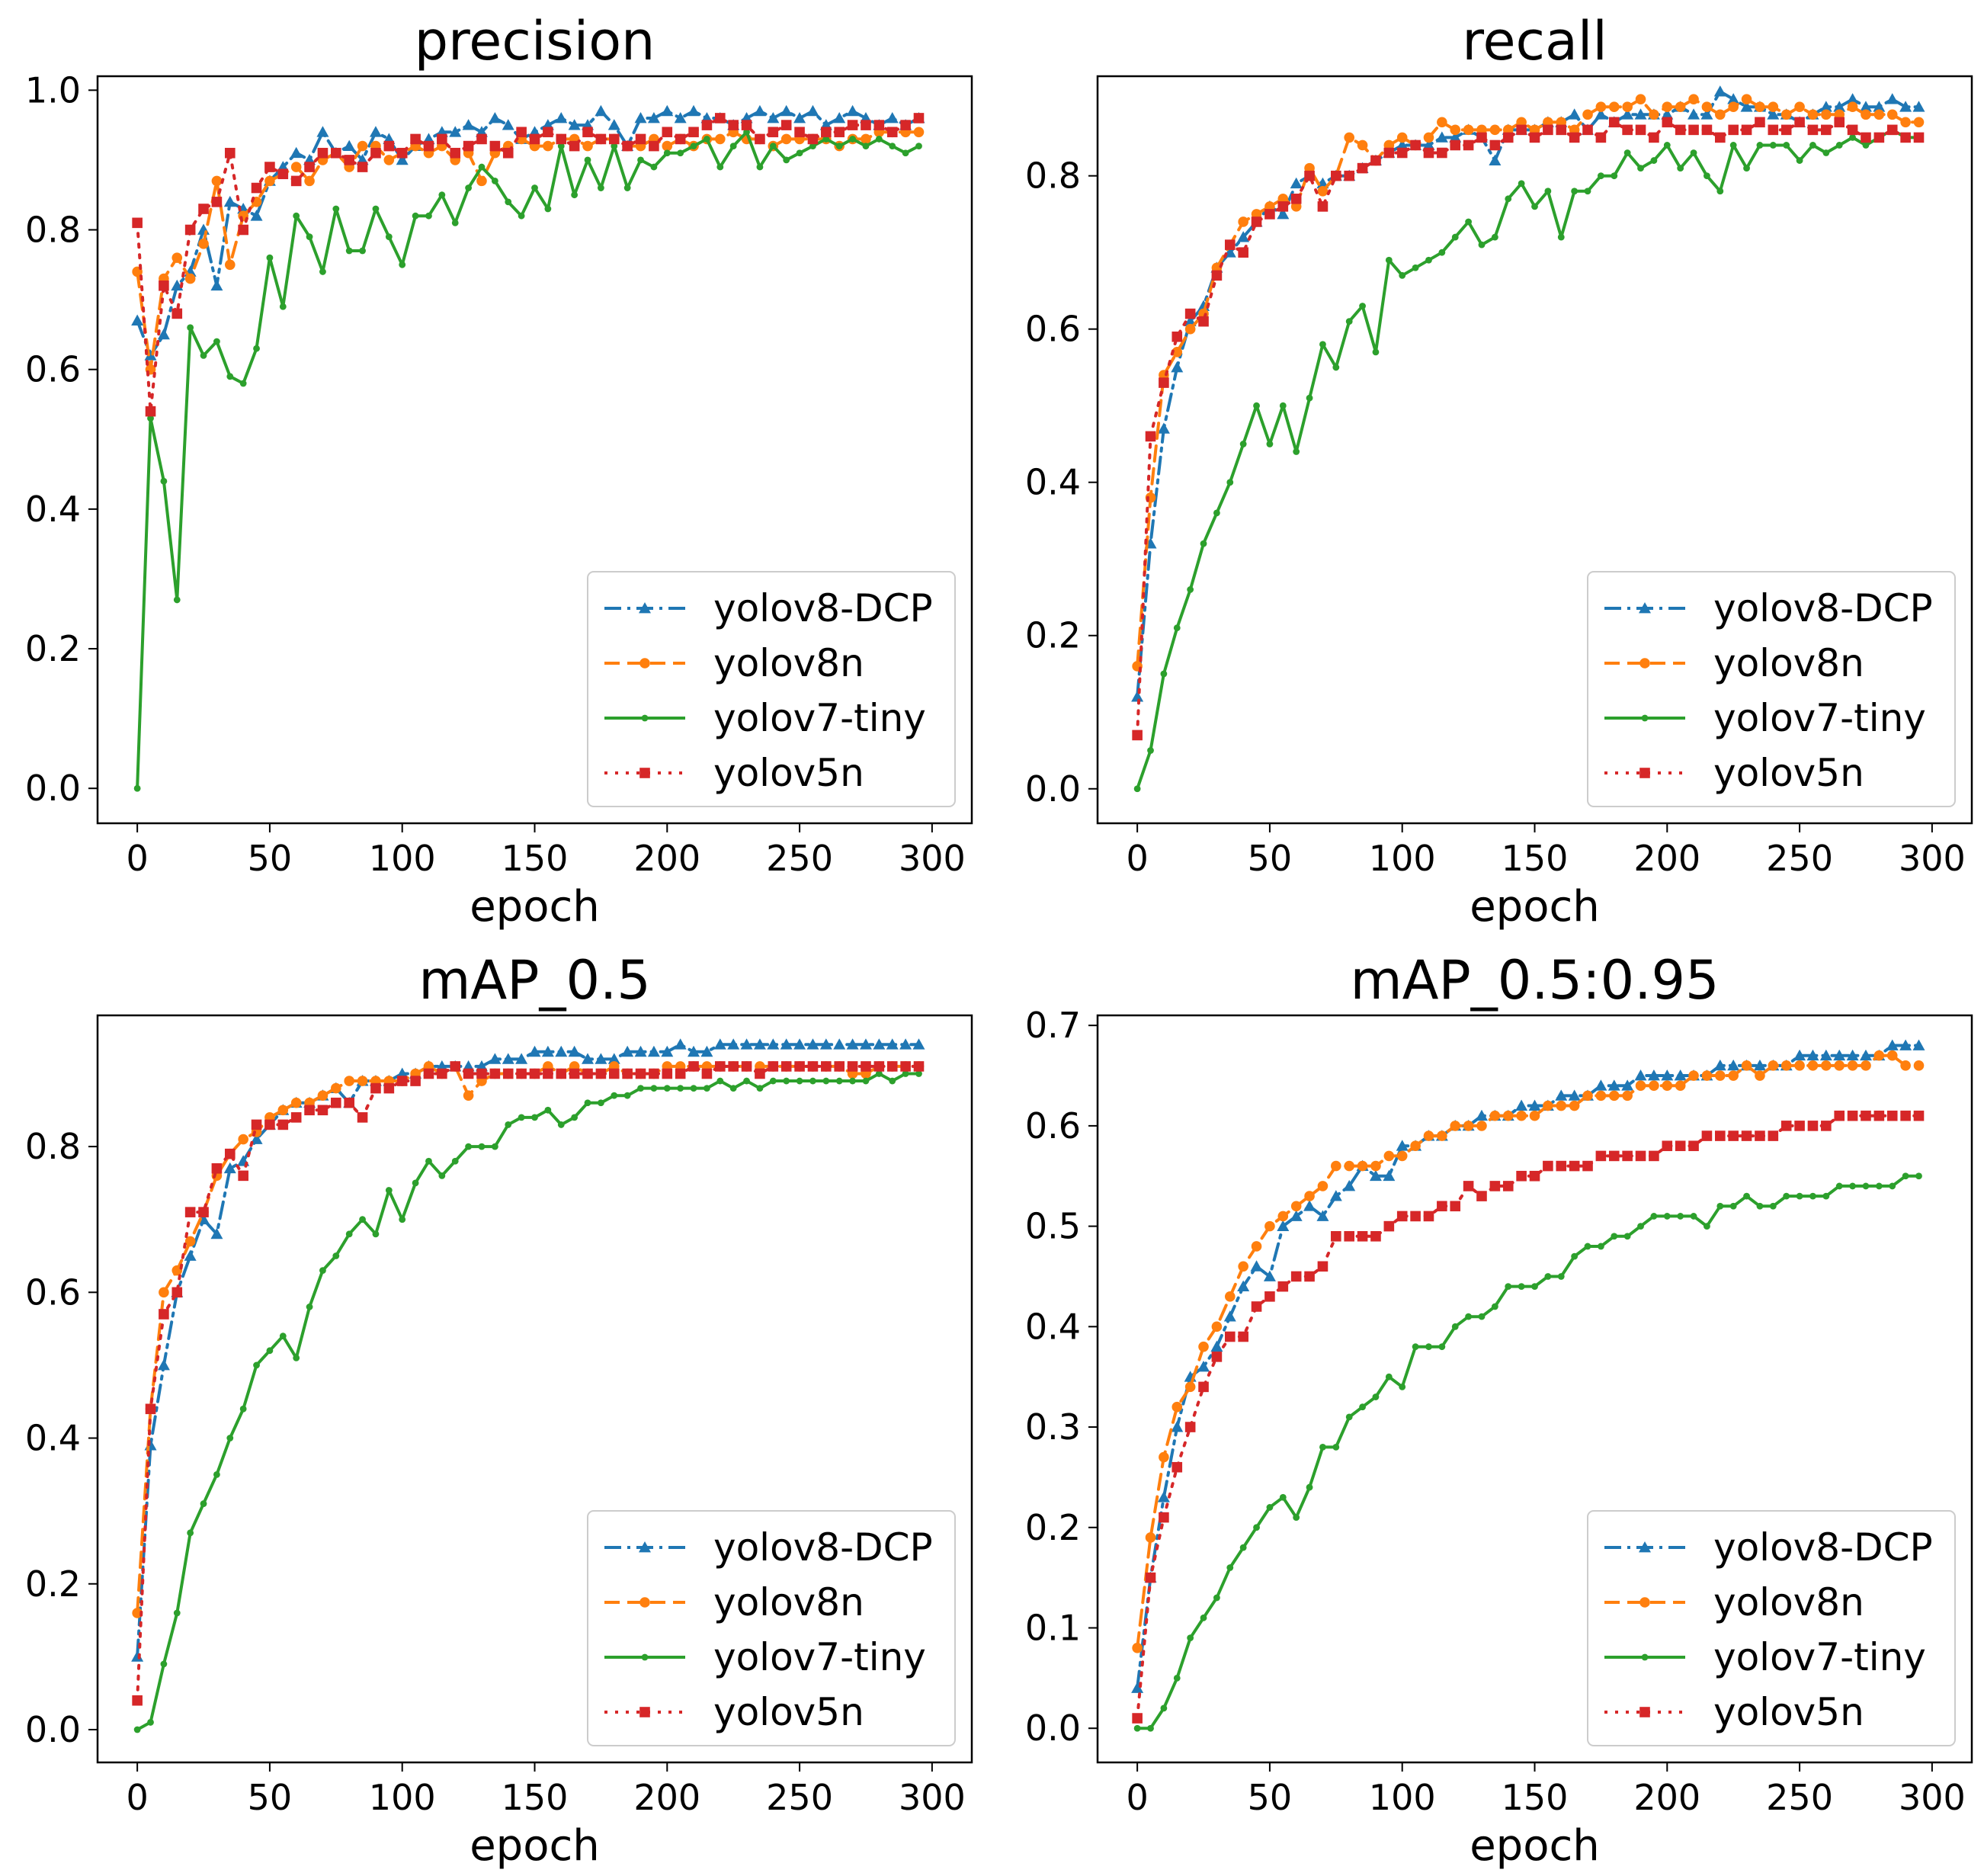 The width and height of the screenshot is (1984, 1876). I want to click on y-tick-label: 0.0, so click(1053, 789).